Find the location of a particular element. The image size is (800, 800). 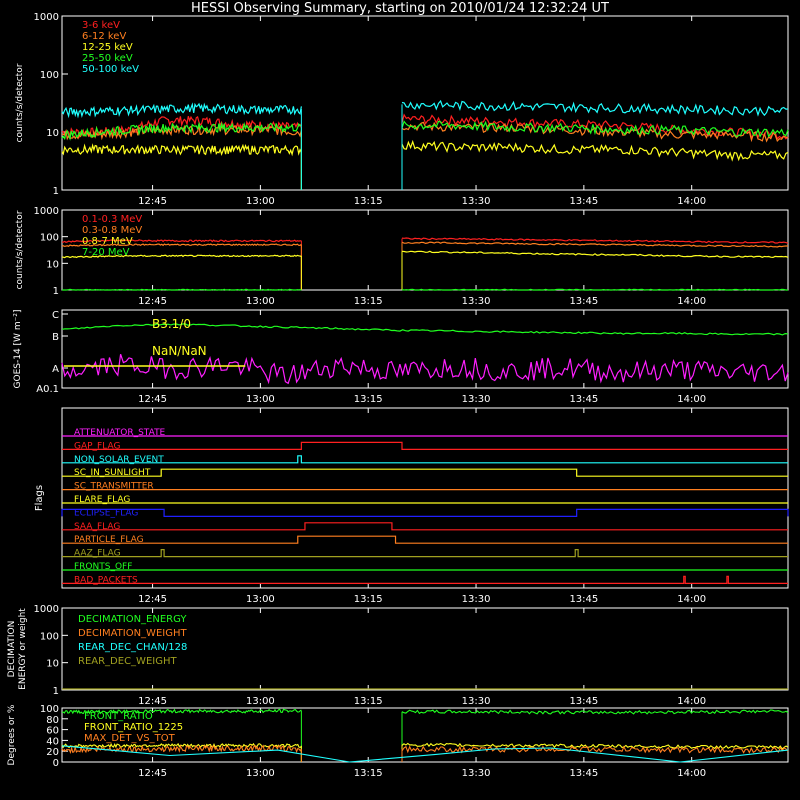

legend-entry: DECIMATION_WEIGHT is located at coordinates (132, 633).